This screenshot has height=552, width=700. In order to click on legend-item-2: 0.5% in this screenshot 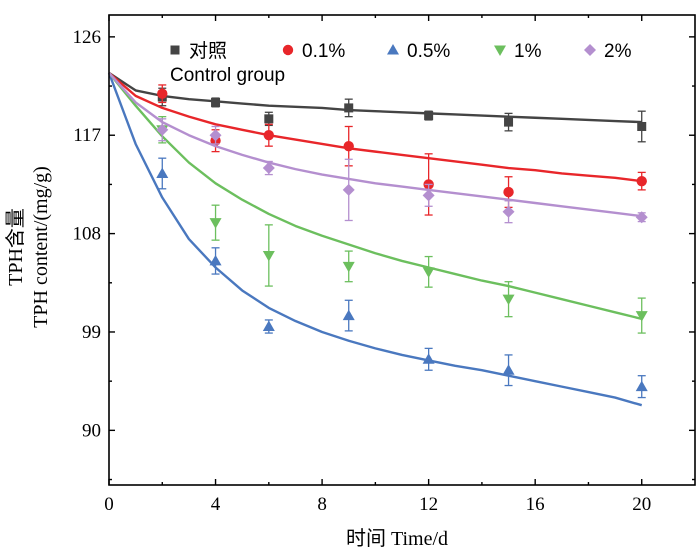, I will do `click(418, 51)`.